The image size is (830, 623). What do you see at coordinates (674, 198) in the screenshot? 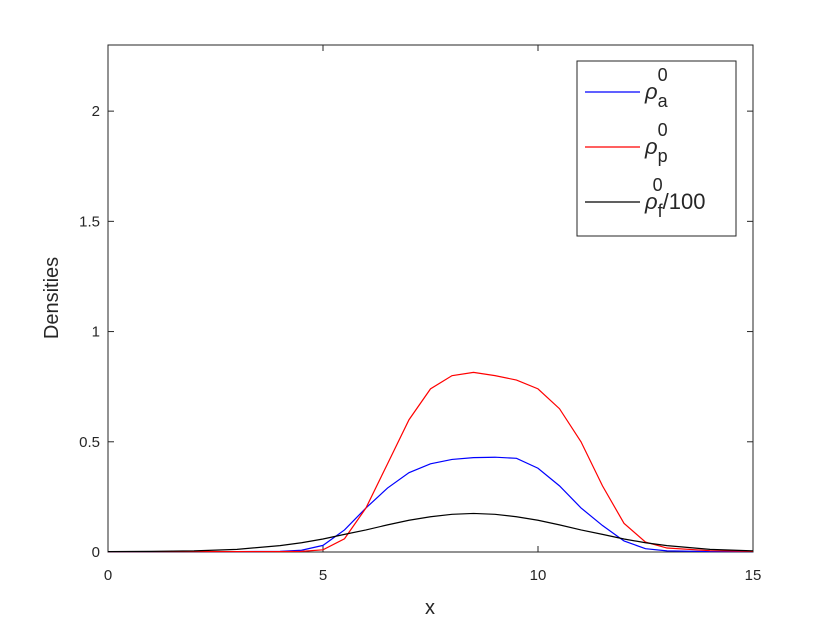
I see `legend-label: ρf0/100` at bounding box center [674, 198].